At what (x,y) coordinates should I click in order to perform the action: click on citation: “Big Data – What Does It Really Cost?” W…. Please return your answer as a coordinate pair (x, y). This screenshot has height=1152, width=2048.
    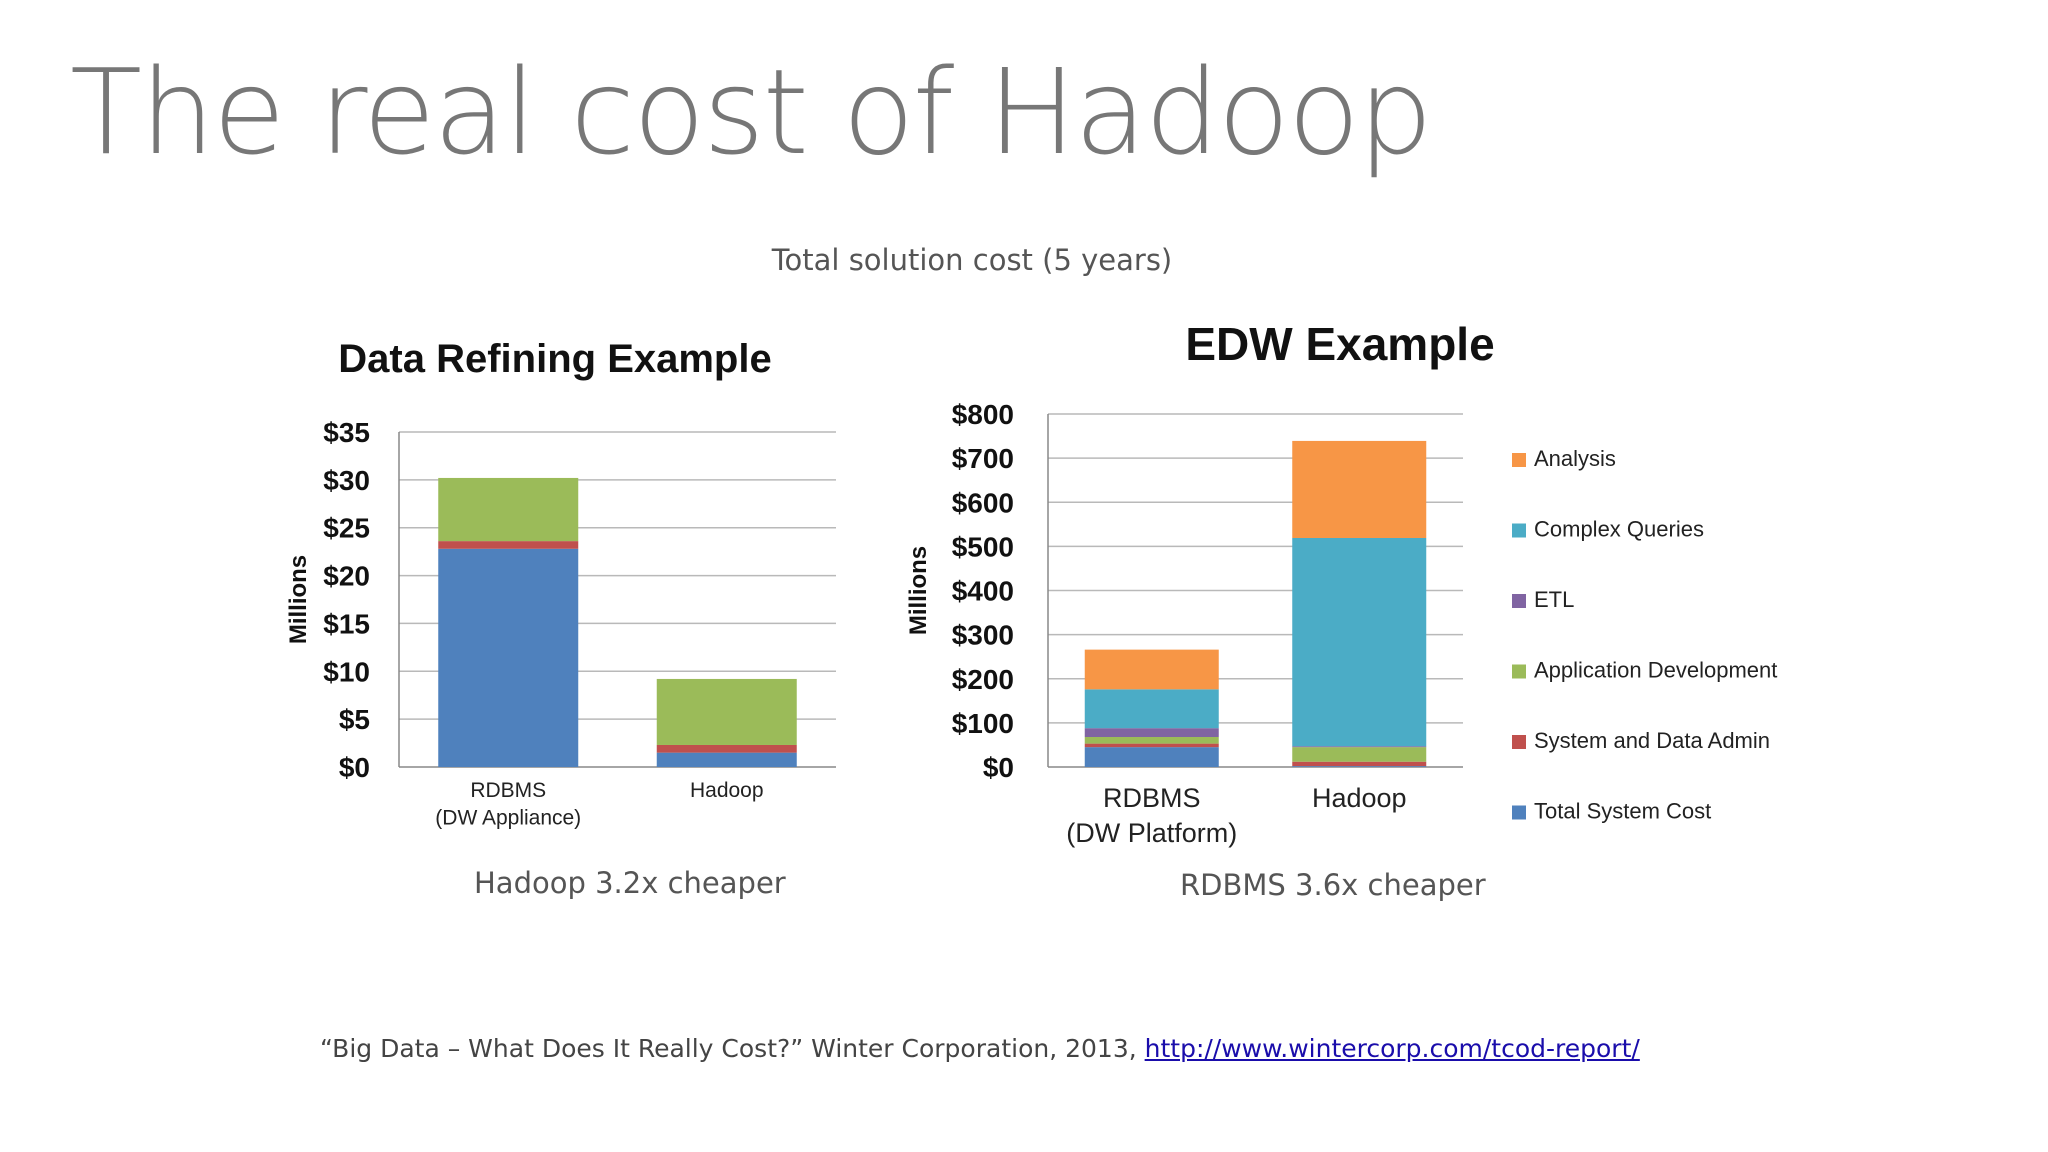
    Looking at the image, I should click on (980, 1048).